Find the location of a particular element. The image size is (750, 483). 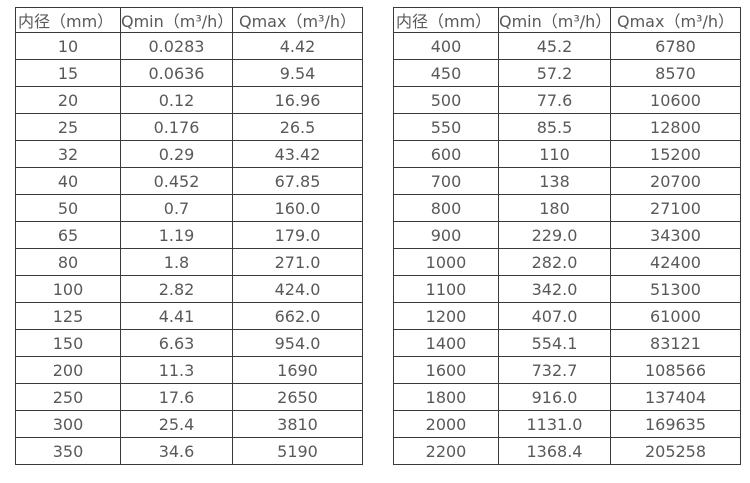

table-cell: 65 is located at coordinates (68, 235).